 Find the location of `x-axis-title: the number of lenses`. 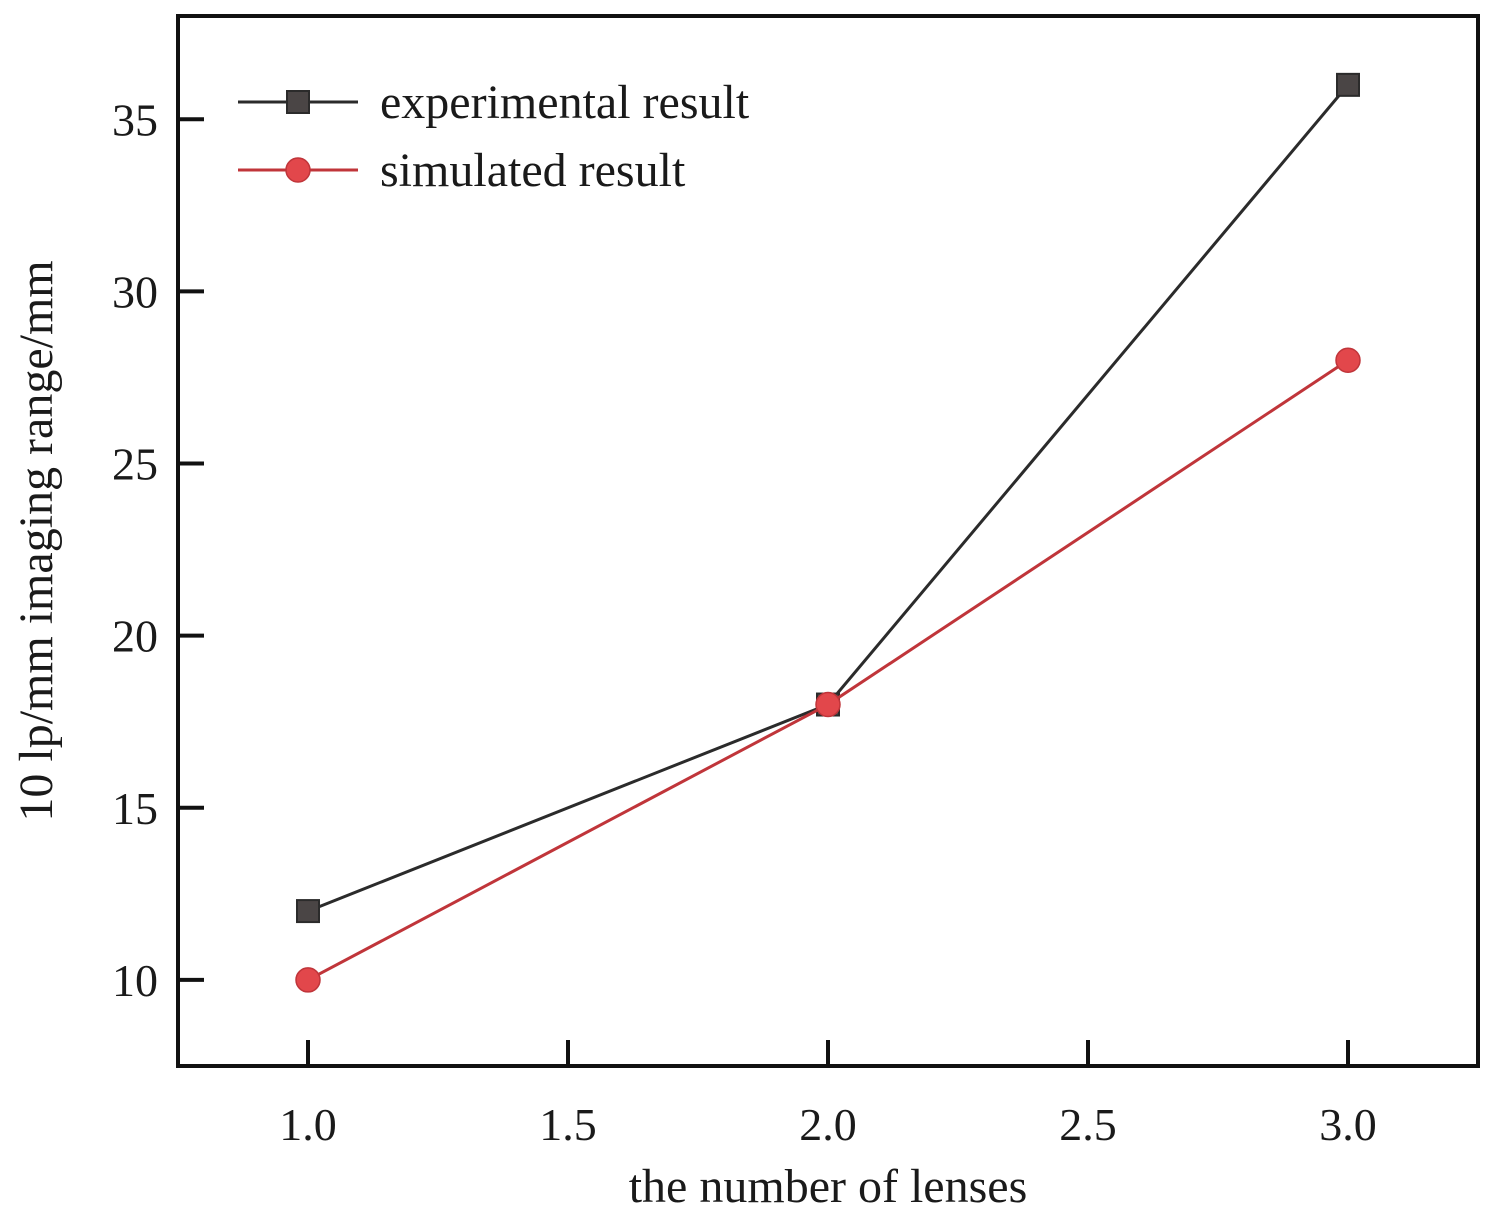

x-axis-title: the number of lenses is located at coordinates (828, 1186).